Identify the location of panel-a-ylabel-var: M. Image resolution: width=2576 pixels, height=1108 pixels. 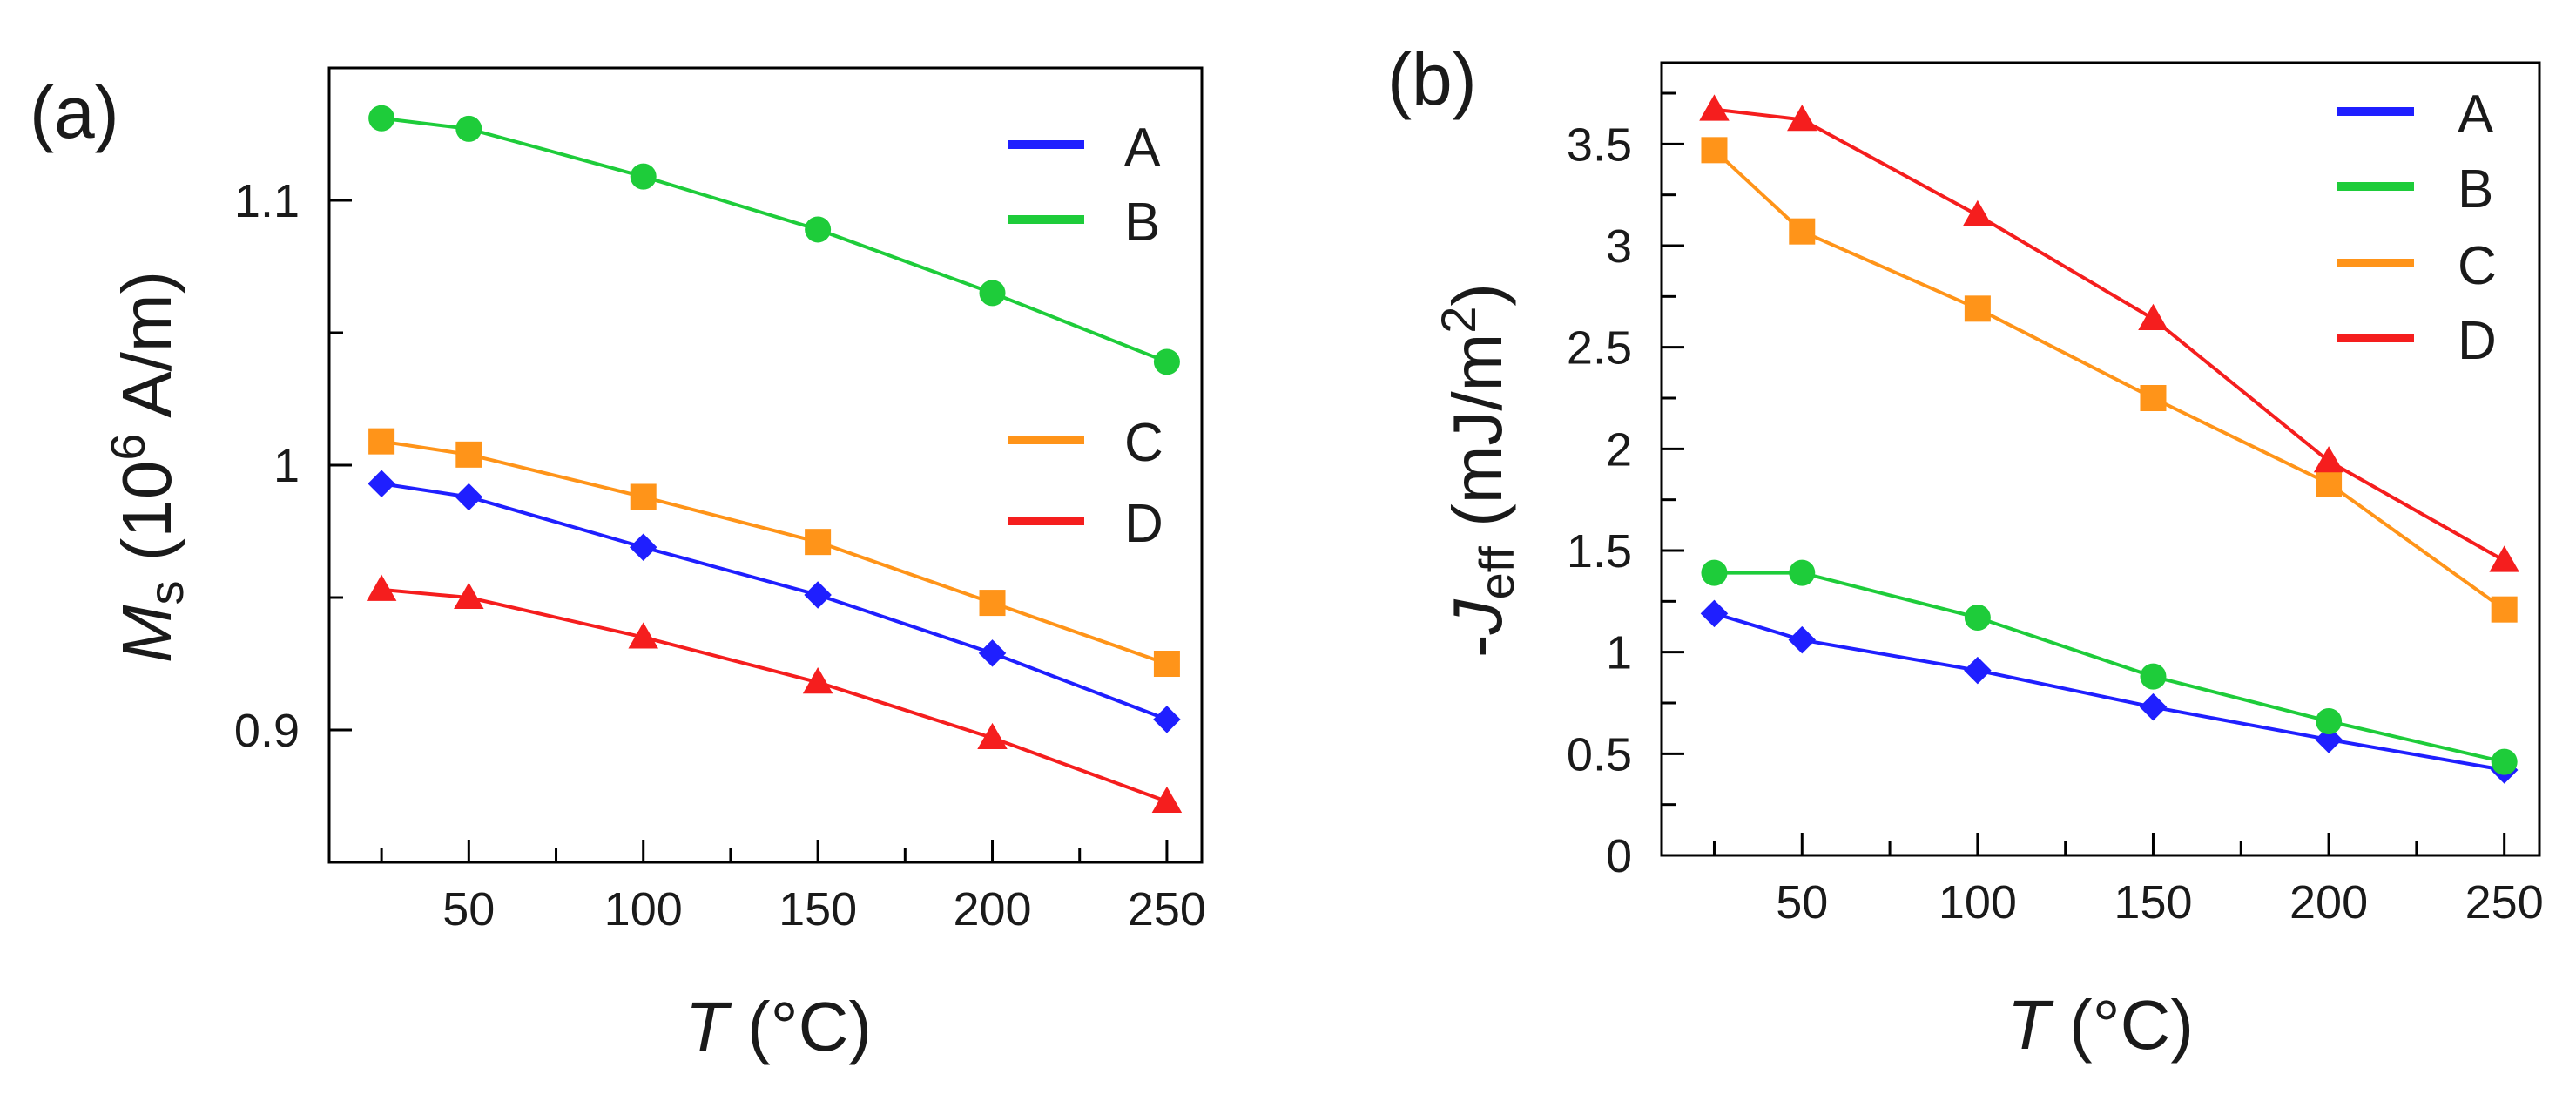
(146, 634).